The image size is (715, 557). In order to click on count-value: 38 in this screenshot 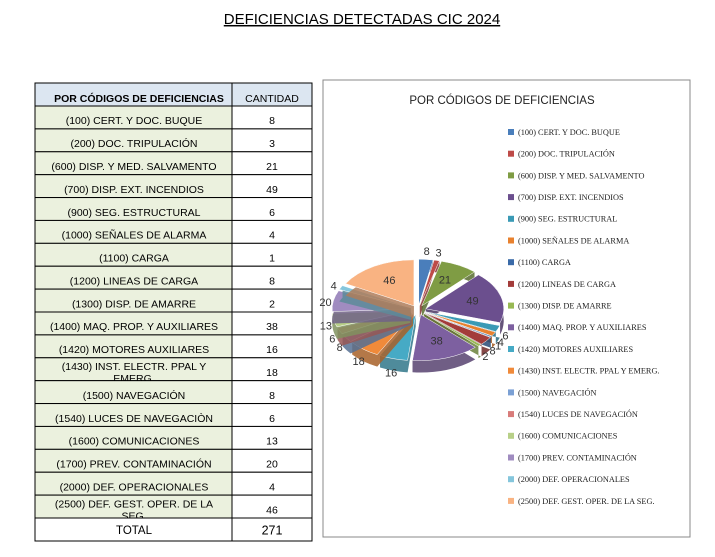, I will do `click(272, 327)`.